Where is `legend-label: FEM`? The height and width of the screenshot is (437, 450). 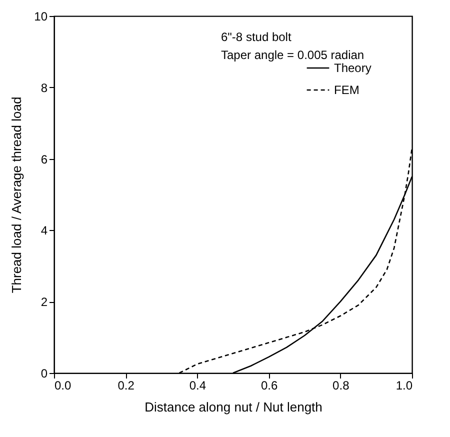 legend-label: FEM is located at coordinates (347, 90).